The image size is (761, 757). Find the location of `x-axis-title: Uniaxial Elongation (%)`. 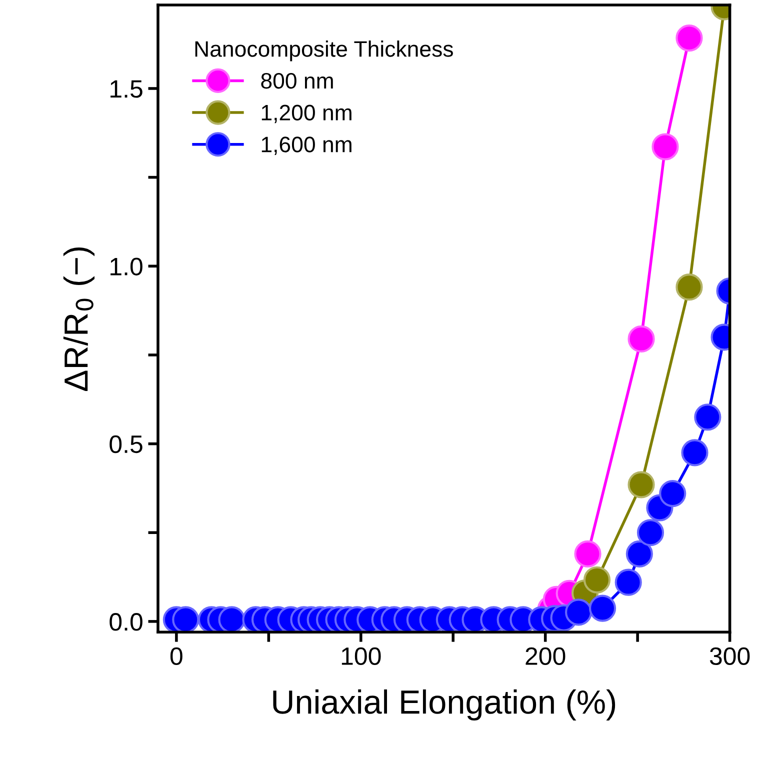

x-axis-title: Uniaxial Elongation (%) is located at coordinates (444, 704).